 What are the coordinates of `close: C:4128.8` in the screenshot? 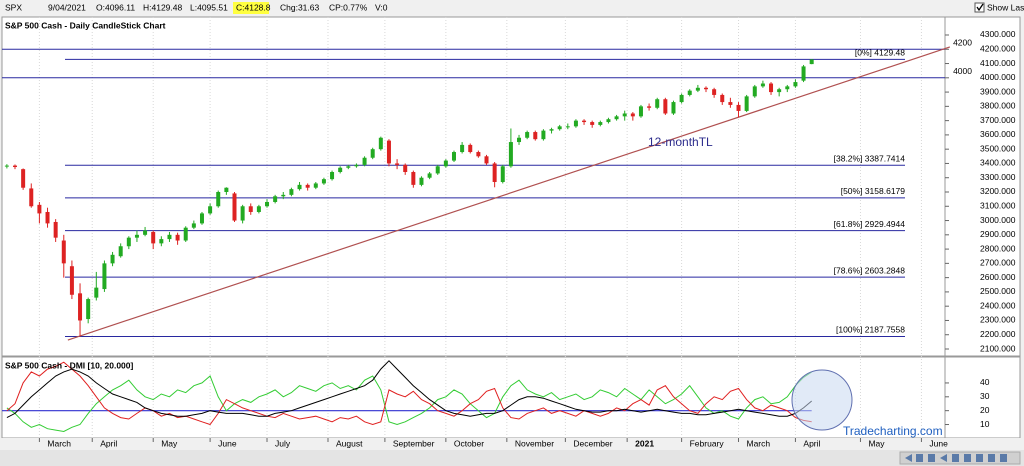 It's located at (253, 7).